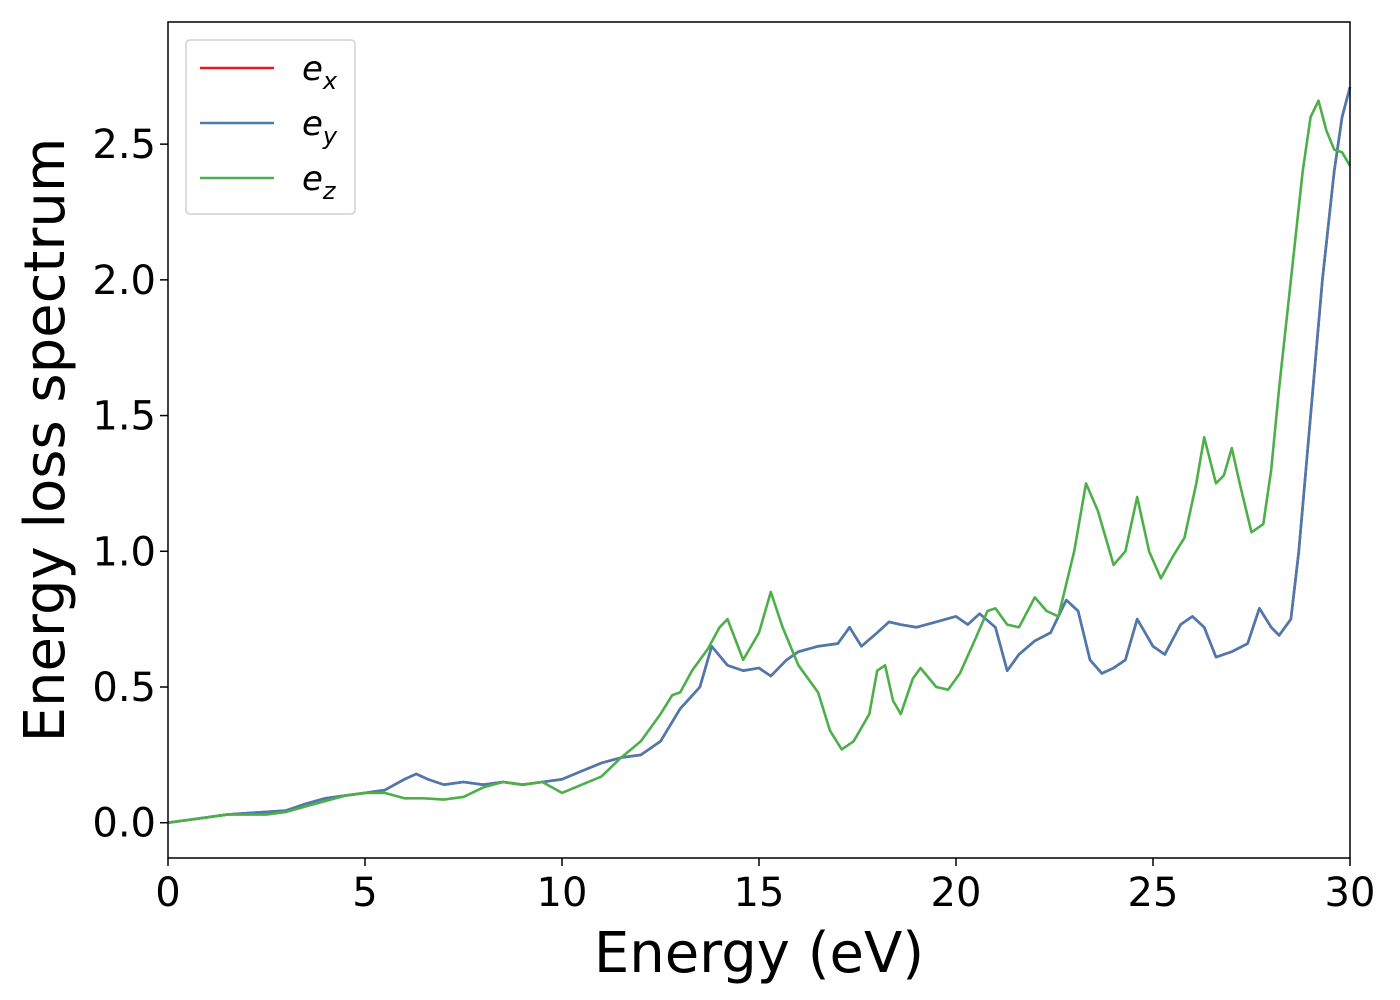 The image size is (1400, 1000). What do you see at coordinates (167, 893) in the screenshot?
I see `x-tick-label: 0` at bounding box center [167, 893].